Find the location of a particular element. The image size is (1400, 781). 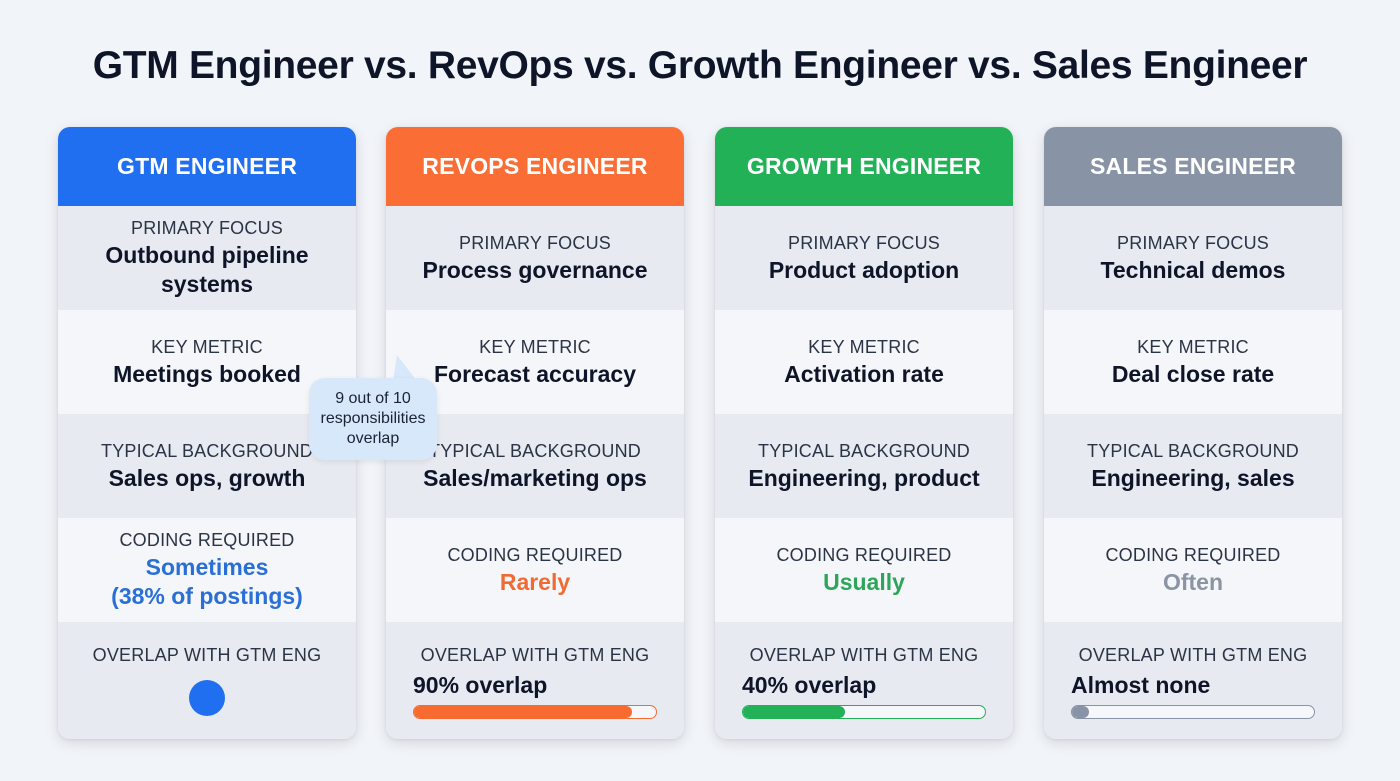

primary-focus-row: PRIMARY FOCUS Process governance is located at coordinates (535, 258).